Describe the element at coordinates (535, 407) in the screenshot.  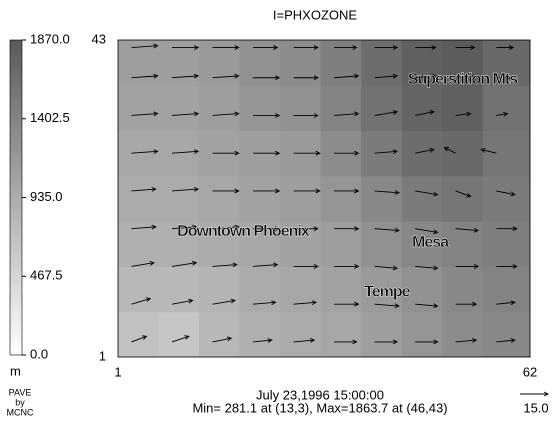
I see `vector-scale-label: 15.0` at that location.